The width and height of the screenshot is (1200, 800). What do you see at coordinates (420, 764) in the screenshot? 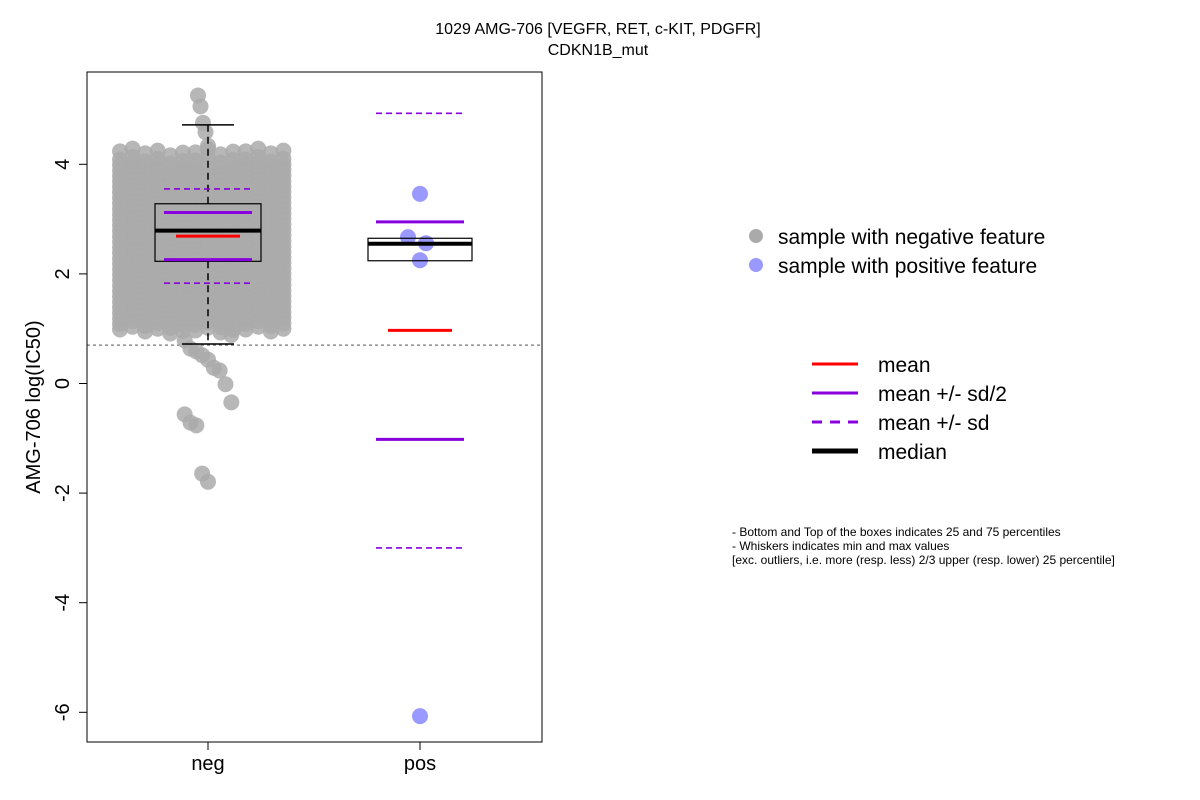
I see `x-tick-label: pos` at bounding box center [420, 764].